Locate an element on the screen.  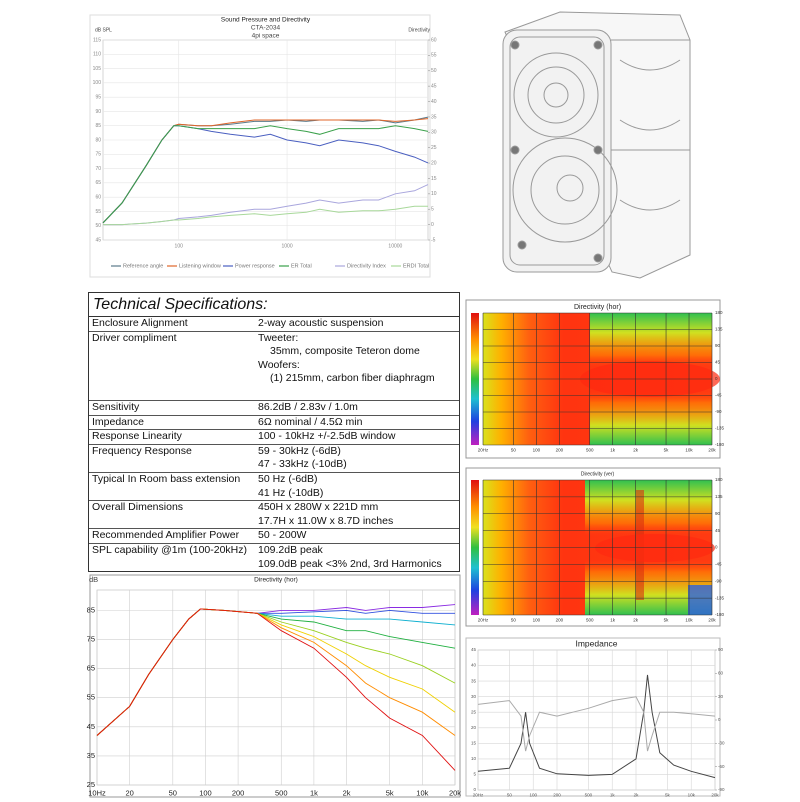
speaker-drawing is located at coordinates (596, 145).